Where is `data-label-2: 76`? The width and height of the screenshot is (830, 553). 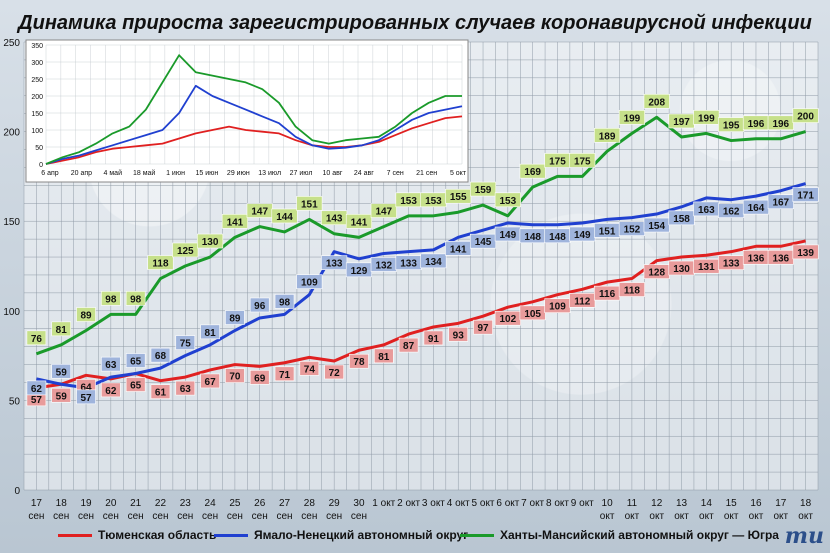
data-label-2: 76 is located at coordinates (36, 338).